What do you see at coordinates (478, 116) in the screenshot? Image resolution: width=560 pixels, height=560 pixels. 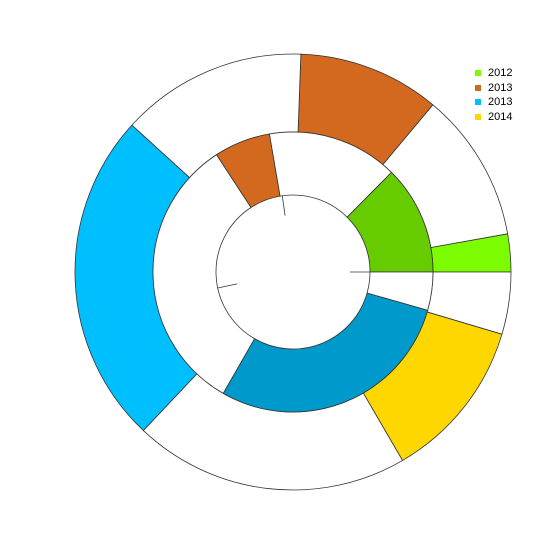 I see `legend-swatch-2014` at bounding box center [478, 116].